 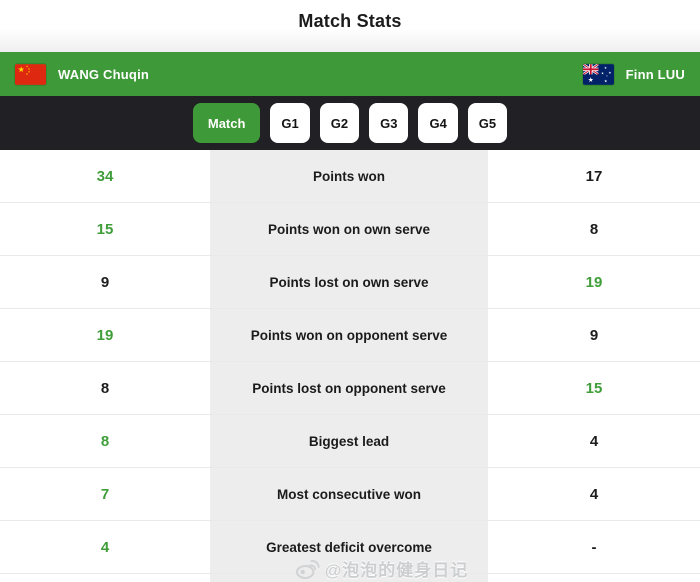 I want to click on stat-row: 8 Biggest lead 4, so click(x=350, y=441).